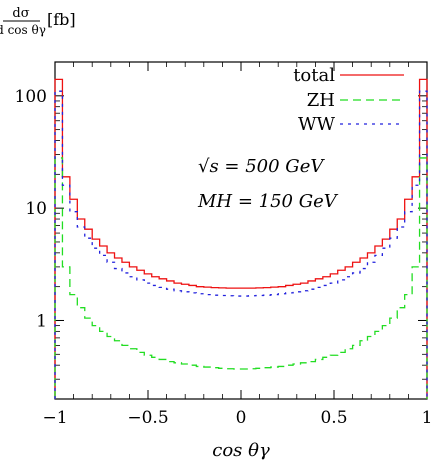 This screenshot has width=436, height=467. Describe the element at coordinates (38, 21) in the screenshot. I see `y-axis-label: dσ d cos θγ [fb]` at that location.